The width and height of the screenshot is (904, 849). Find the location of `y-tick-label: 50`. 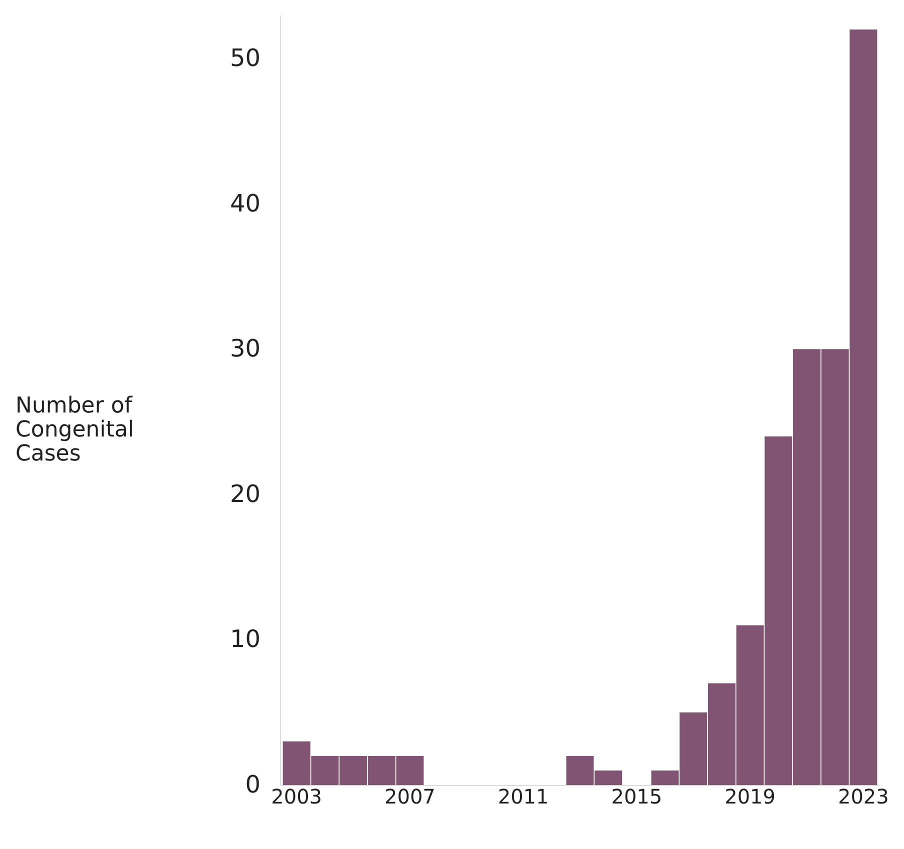

y-tick-label: 50 is located at coordinates (245, 58).